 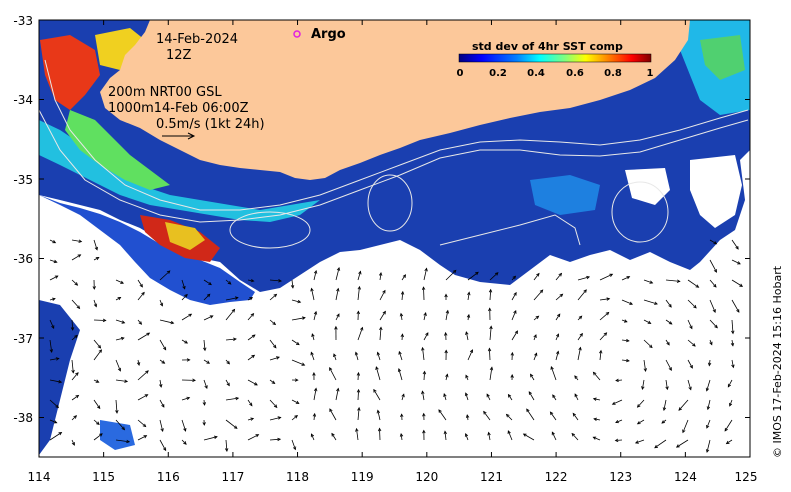 What do you see at coordinates (178, 108) in the screenshot?
I see `contour-legend-line2: 1000m14-Feb 06:00Z` at bounding box center [178, 108].